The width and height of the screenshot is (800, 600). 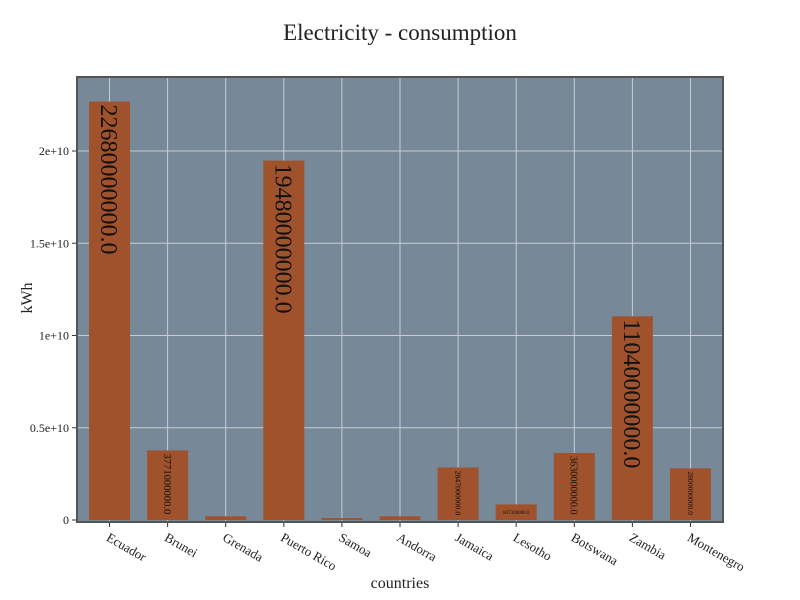 What do you see at coordinates (49, 243) in the screenshot?
I see `y-tick-label: 1.5e+10` at bounding box center [49, 243].